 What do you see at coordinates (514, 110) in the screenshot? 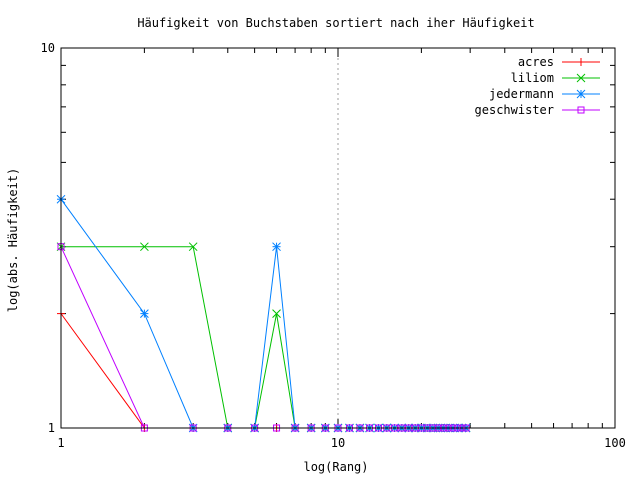
I see `legend-label-geschwister: geschwister` at bounding box center [514, 110].